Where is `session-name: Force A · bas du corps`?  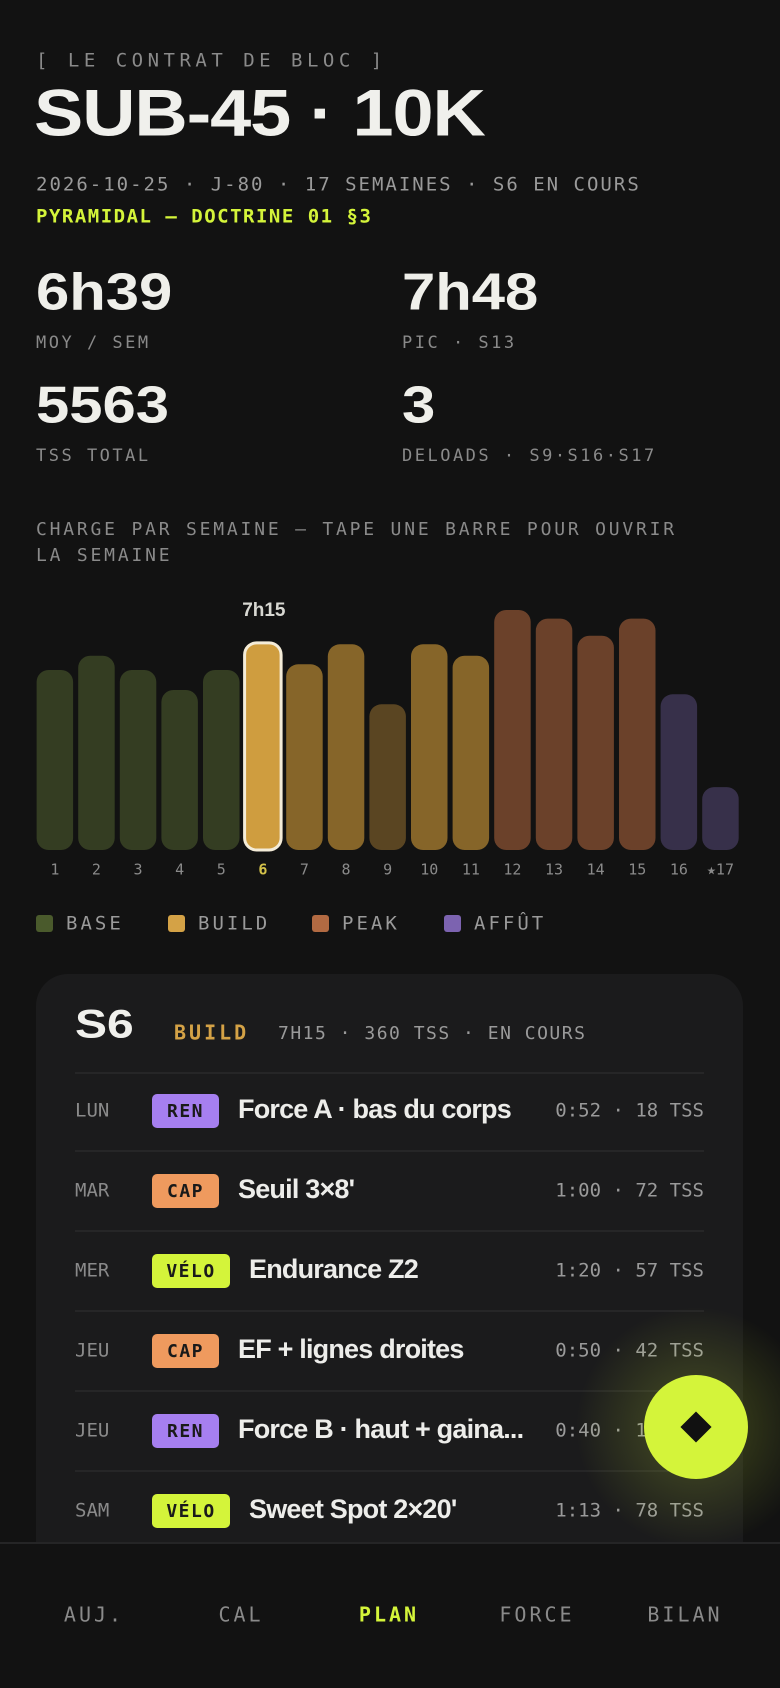
session-name: Force A · bas du corps is located at coordinates (375, 1109).